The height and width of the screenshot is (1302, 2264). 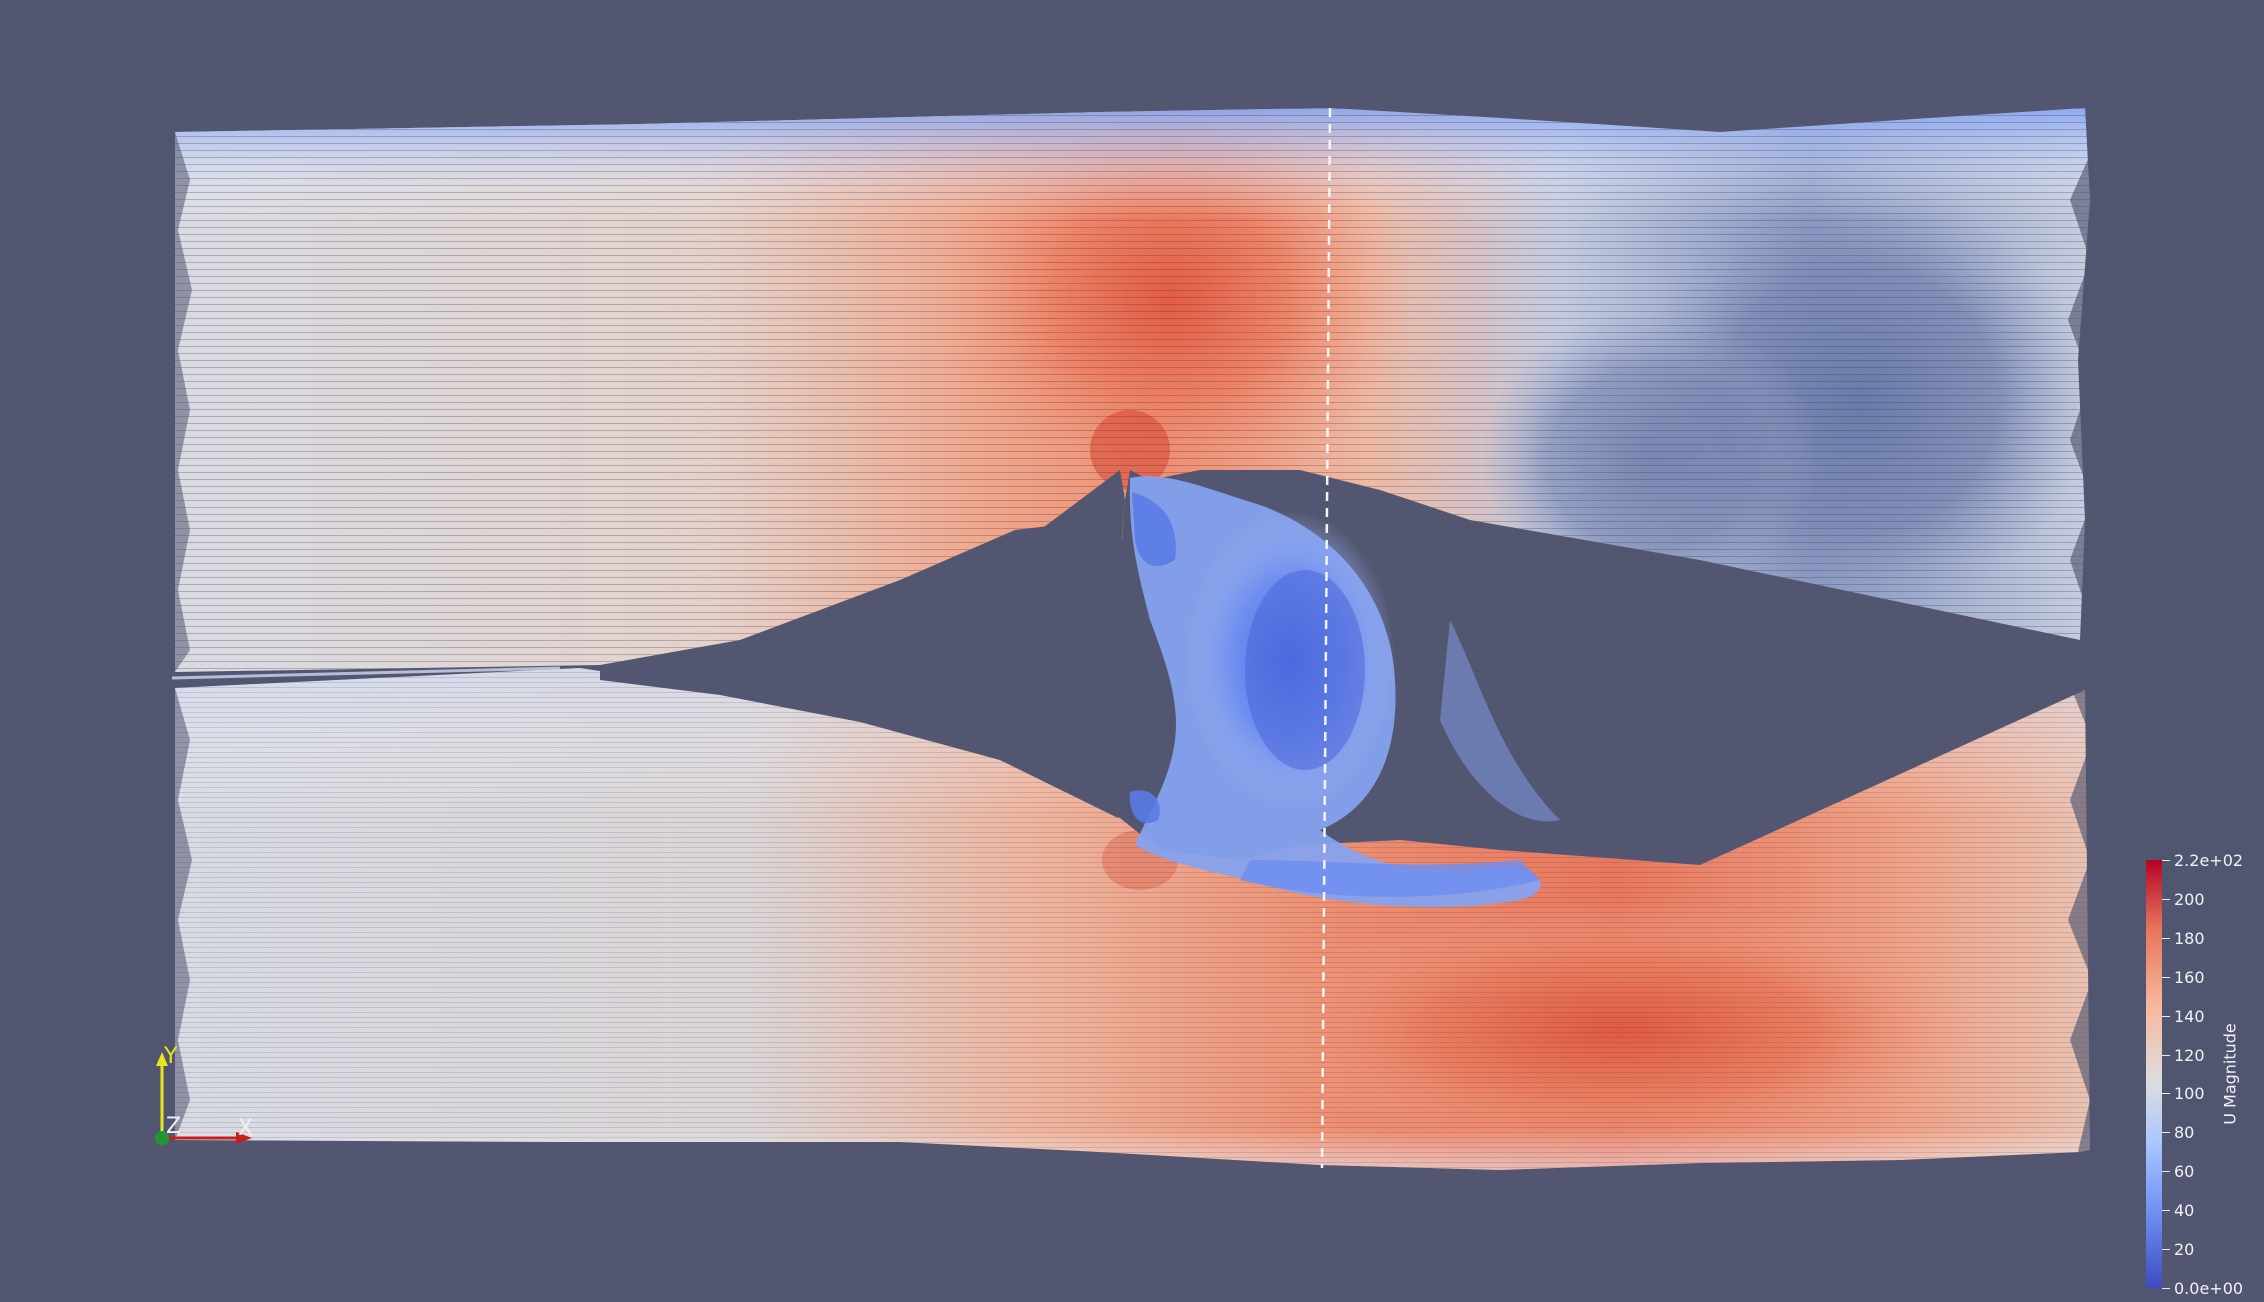 What do you see at coordinates (2189, 977) in the screenshot?
I see `colorbar-tick-label: 160` at bounding box center [2189, 977].